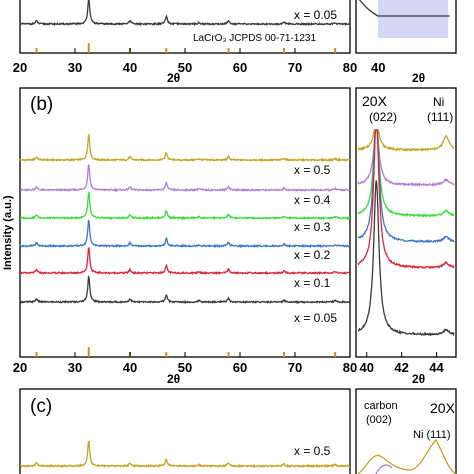  What do you see at coordinates (312, 255) in the screenshot?
I see `panel-b-series-label-3: x = 0.2` at bounding box center [312, 255].